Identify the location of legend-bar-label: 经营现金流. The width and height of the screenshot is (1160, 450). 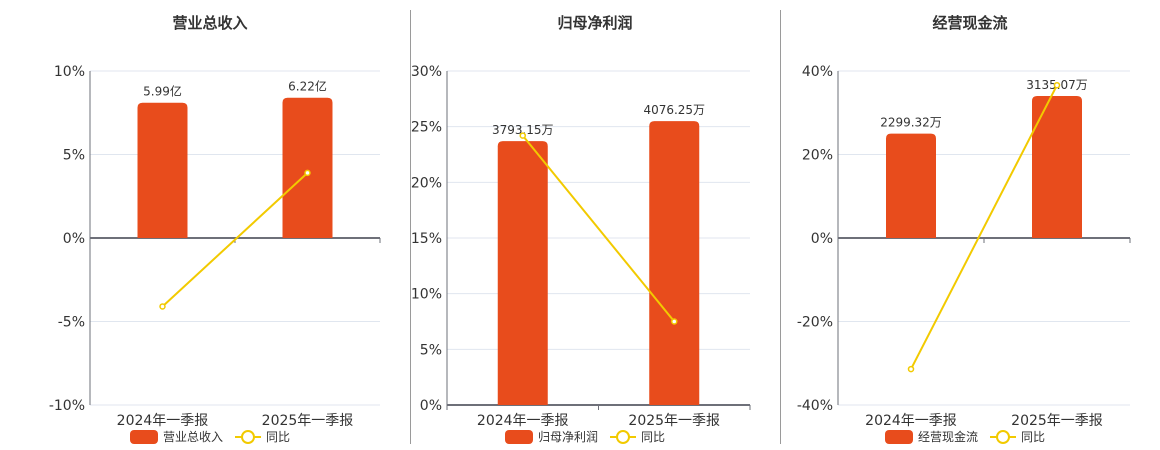
(947, 437).